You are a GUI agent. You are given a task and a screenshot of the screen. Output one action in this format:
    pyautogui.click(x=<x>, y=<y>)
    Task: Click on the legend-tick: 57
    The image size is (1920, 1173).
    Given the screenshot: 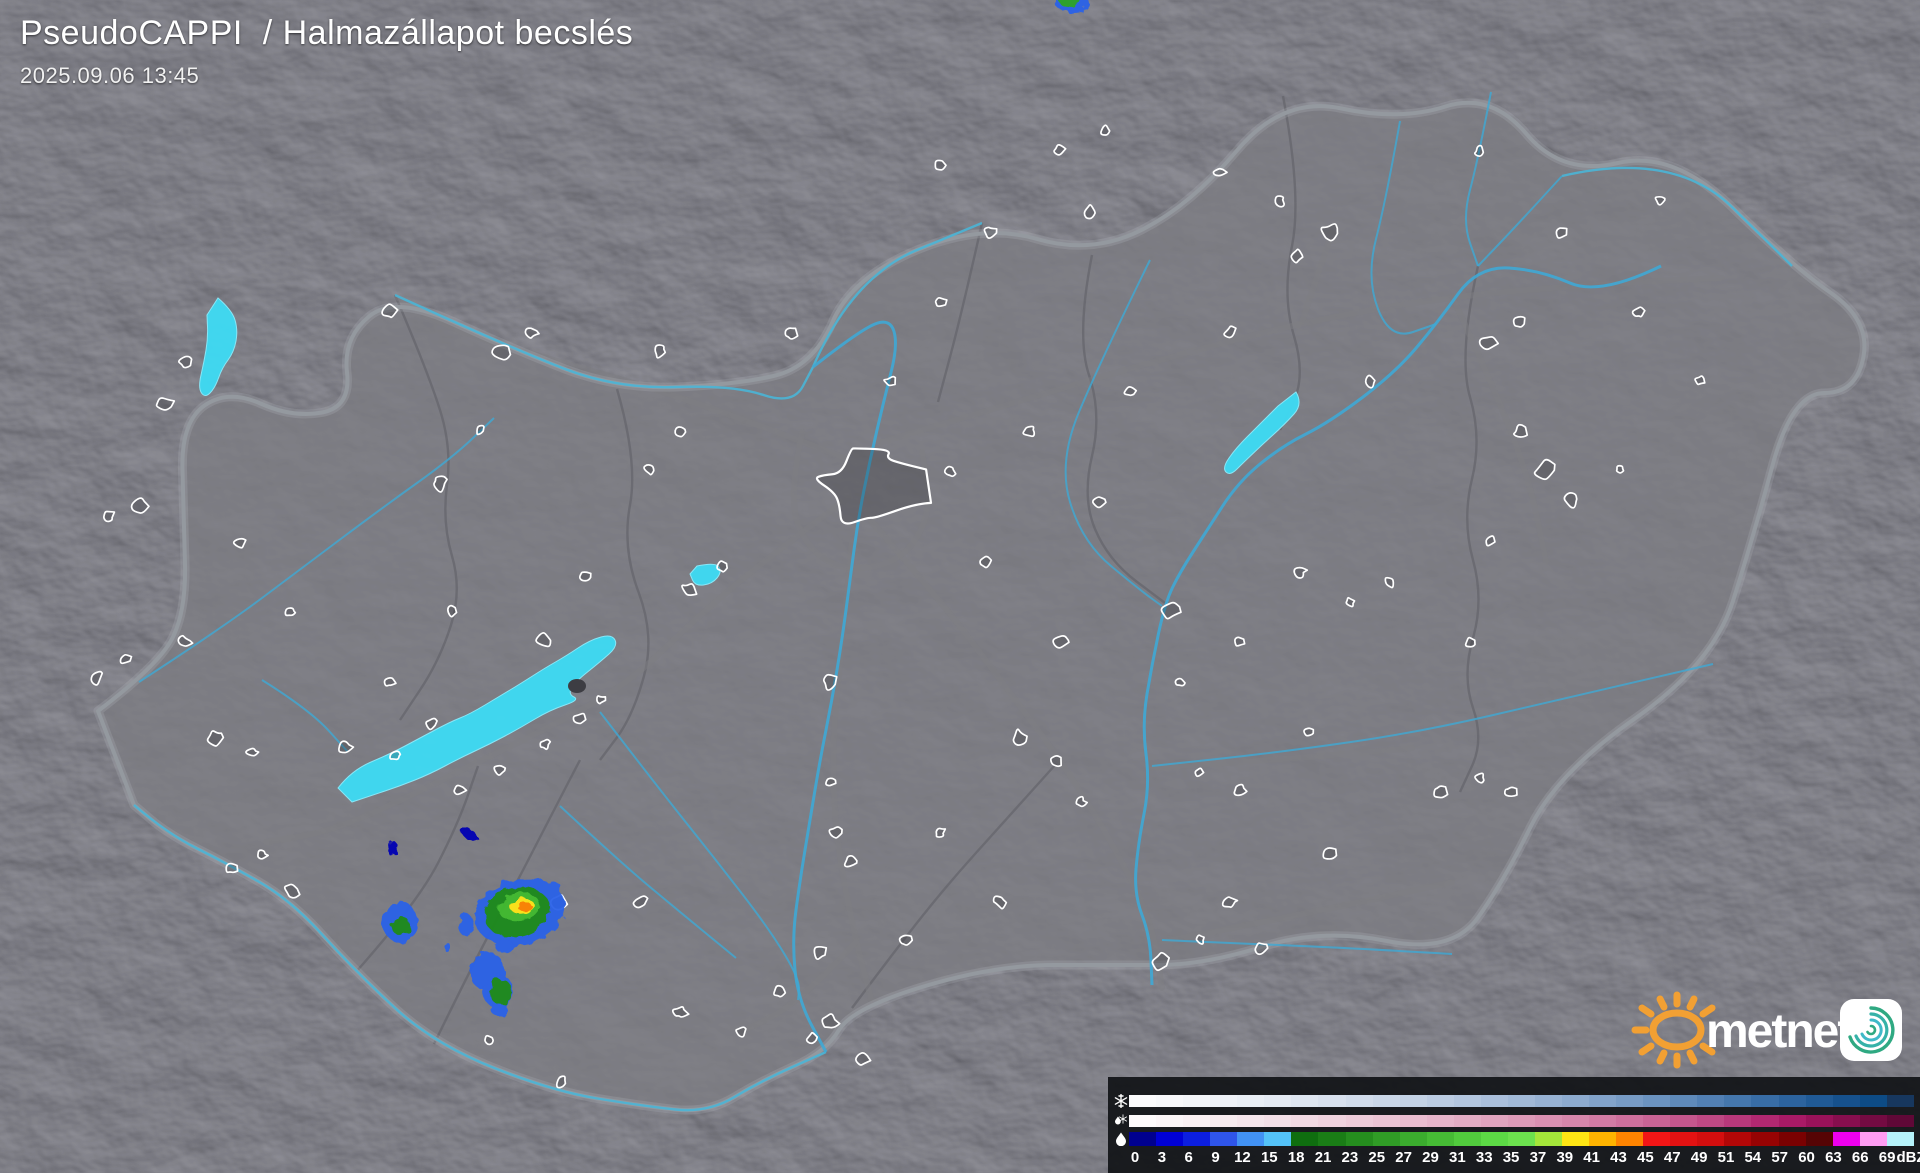 What is the action you would take?
    pyautogui.click(x=1780, y=1157)
    